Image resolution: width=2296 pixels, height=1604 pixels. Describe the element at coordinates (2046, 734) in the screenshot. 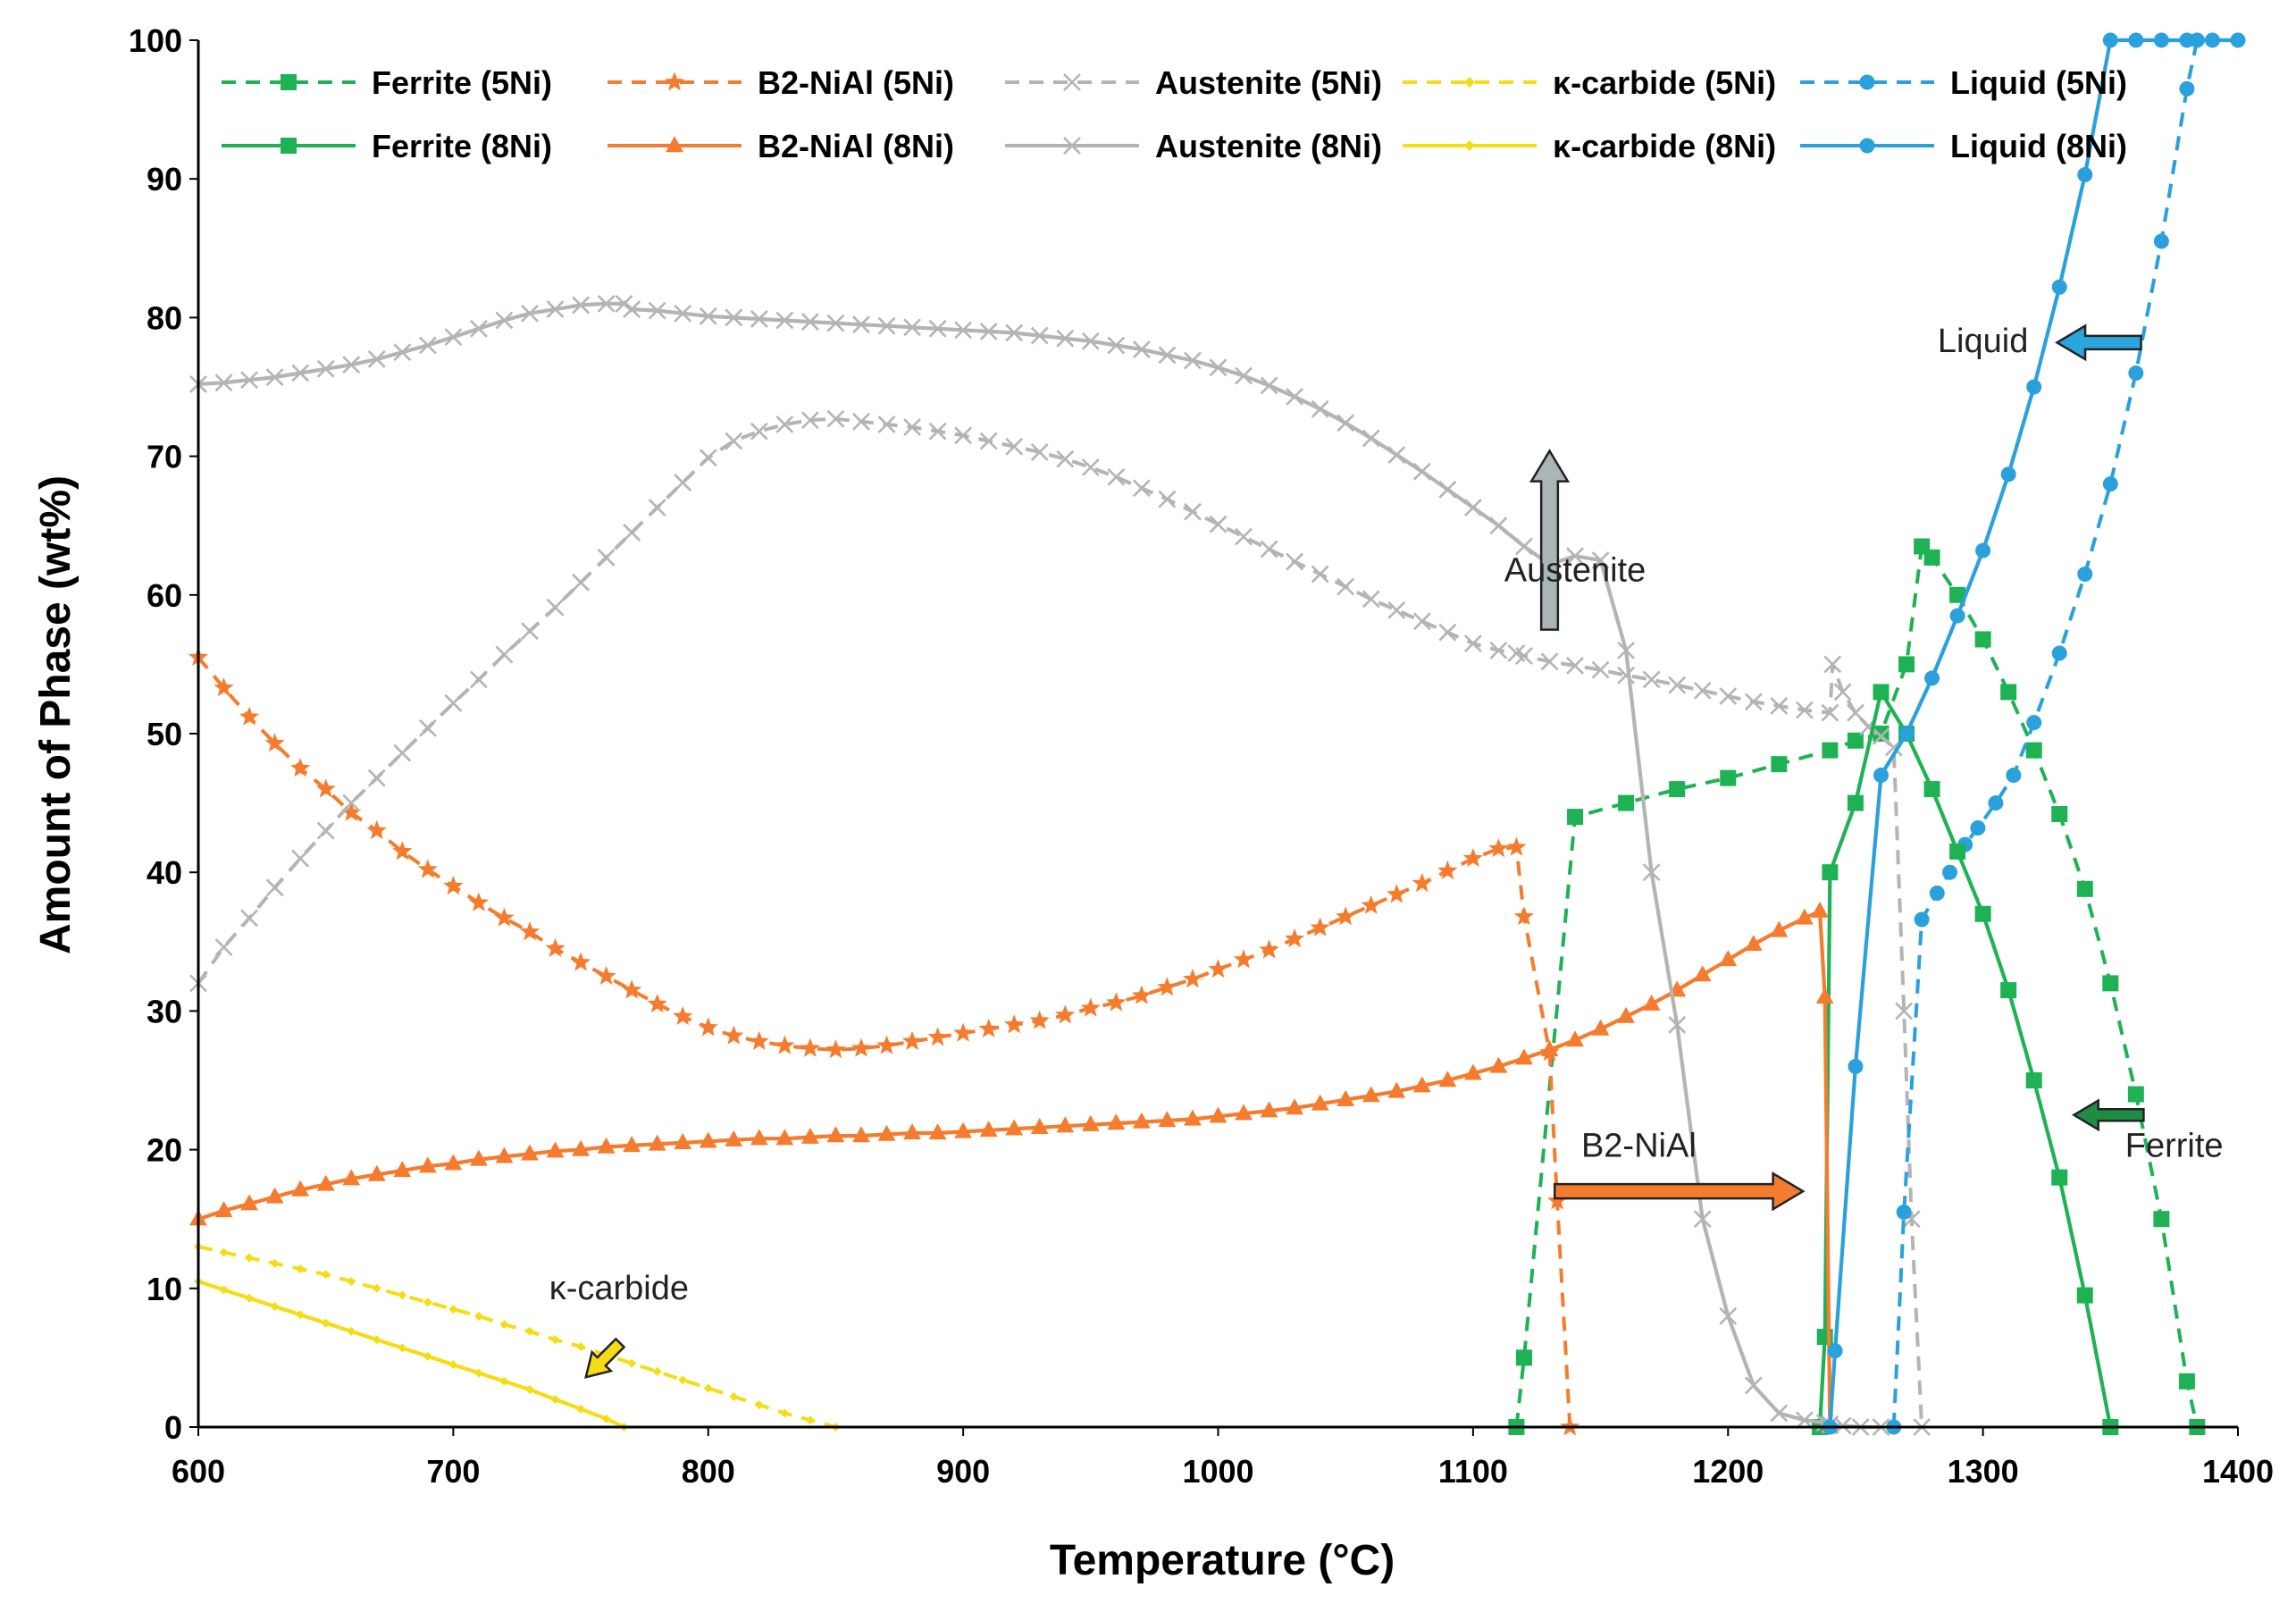

I see `series-liquid-5ni` at that location.